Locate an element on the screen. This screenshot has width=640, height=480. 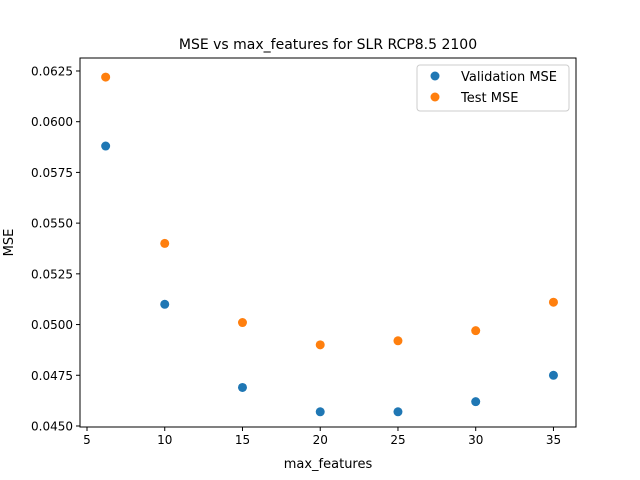
chart-title: MSE vs max_features for SLR RCP8.5 2100 is located at coordinates (328, 45).